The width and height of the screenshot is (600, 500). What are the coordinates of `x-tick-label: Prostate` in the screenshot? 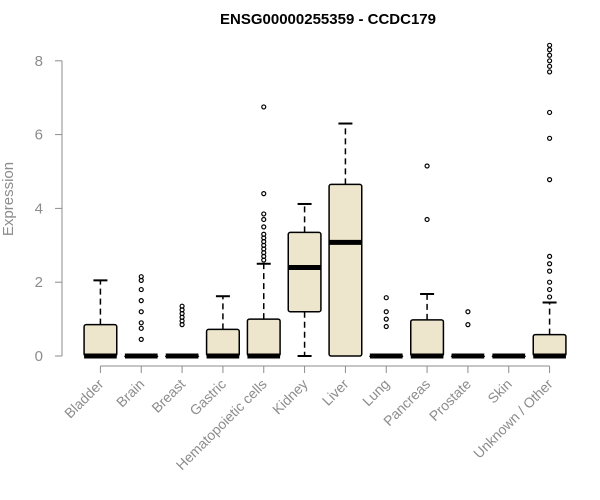 It's located at (450, 400).